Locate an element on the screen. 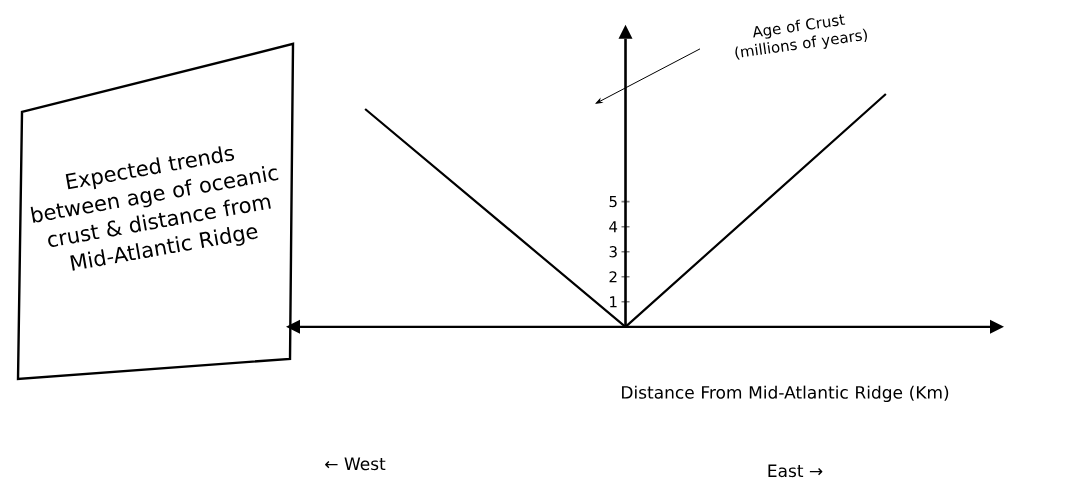  y-tick-label: 2 is located at coordinates (613, 277).